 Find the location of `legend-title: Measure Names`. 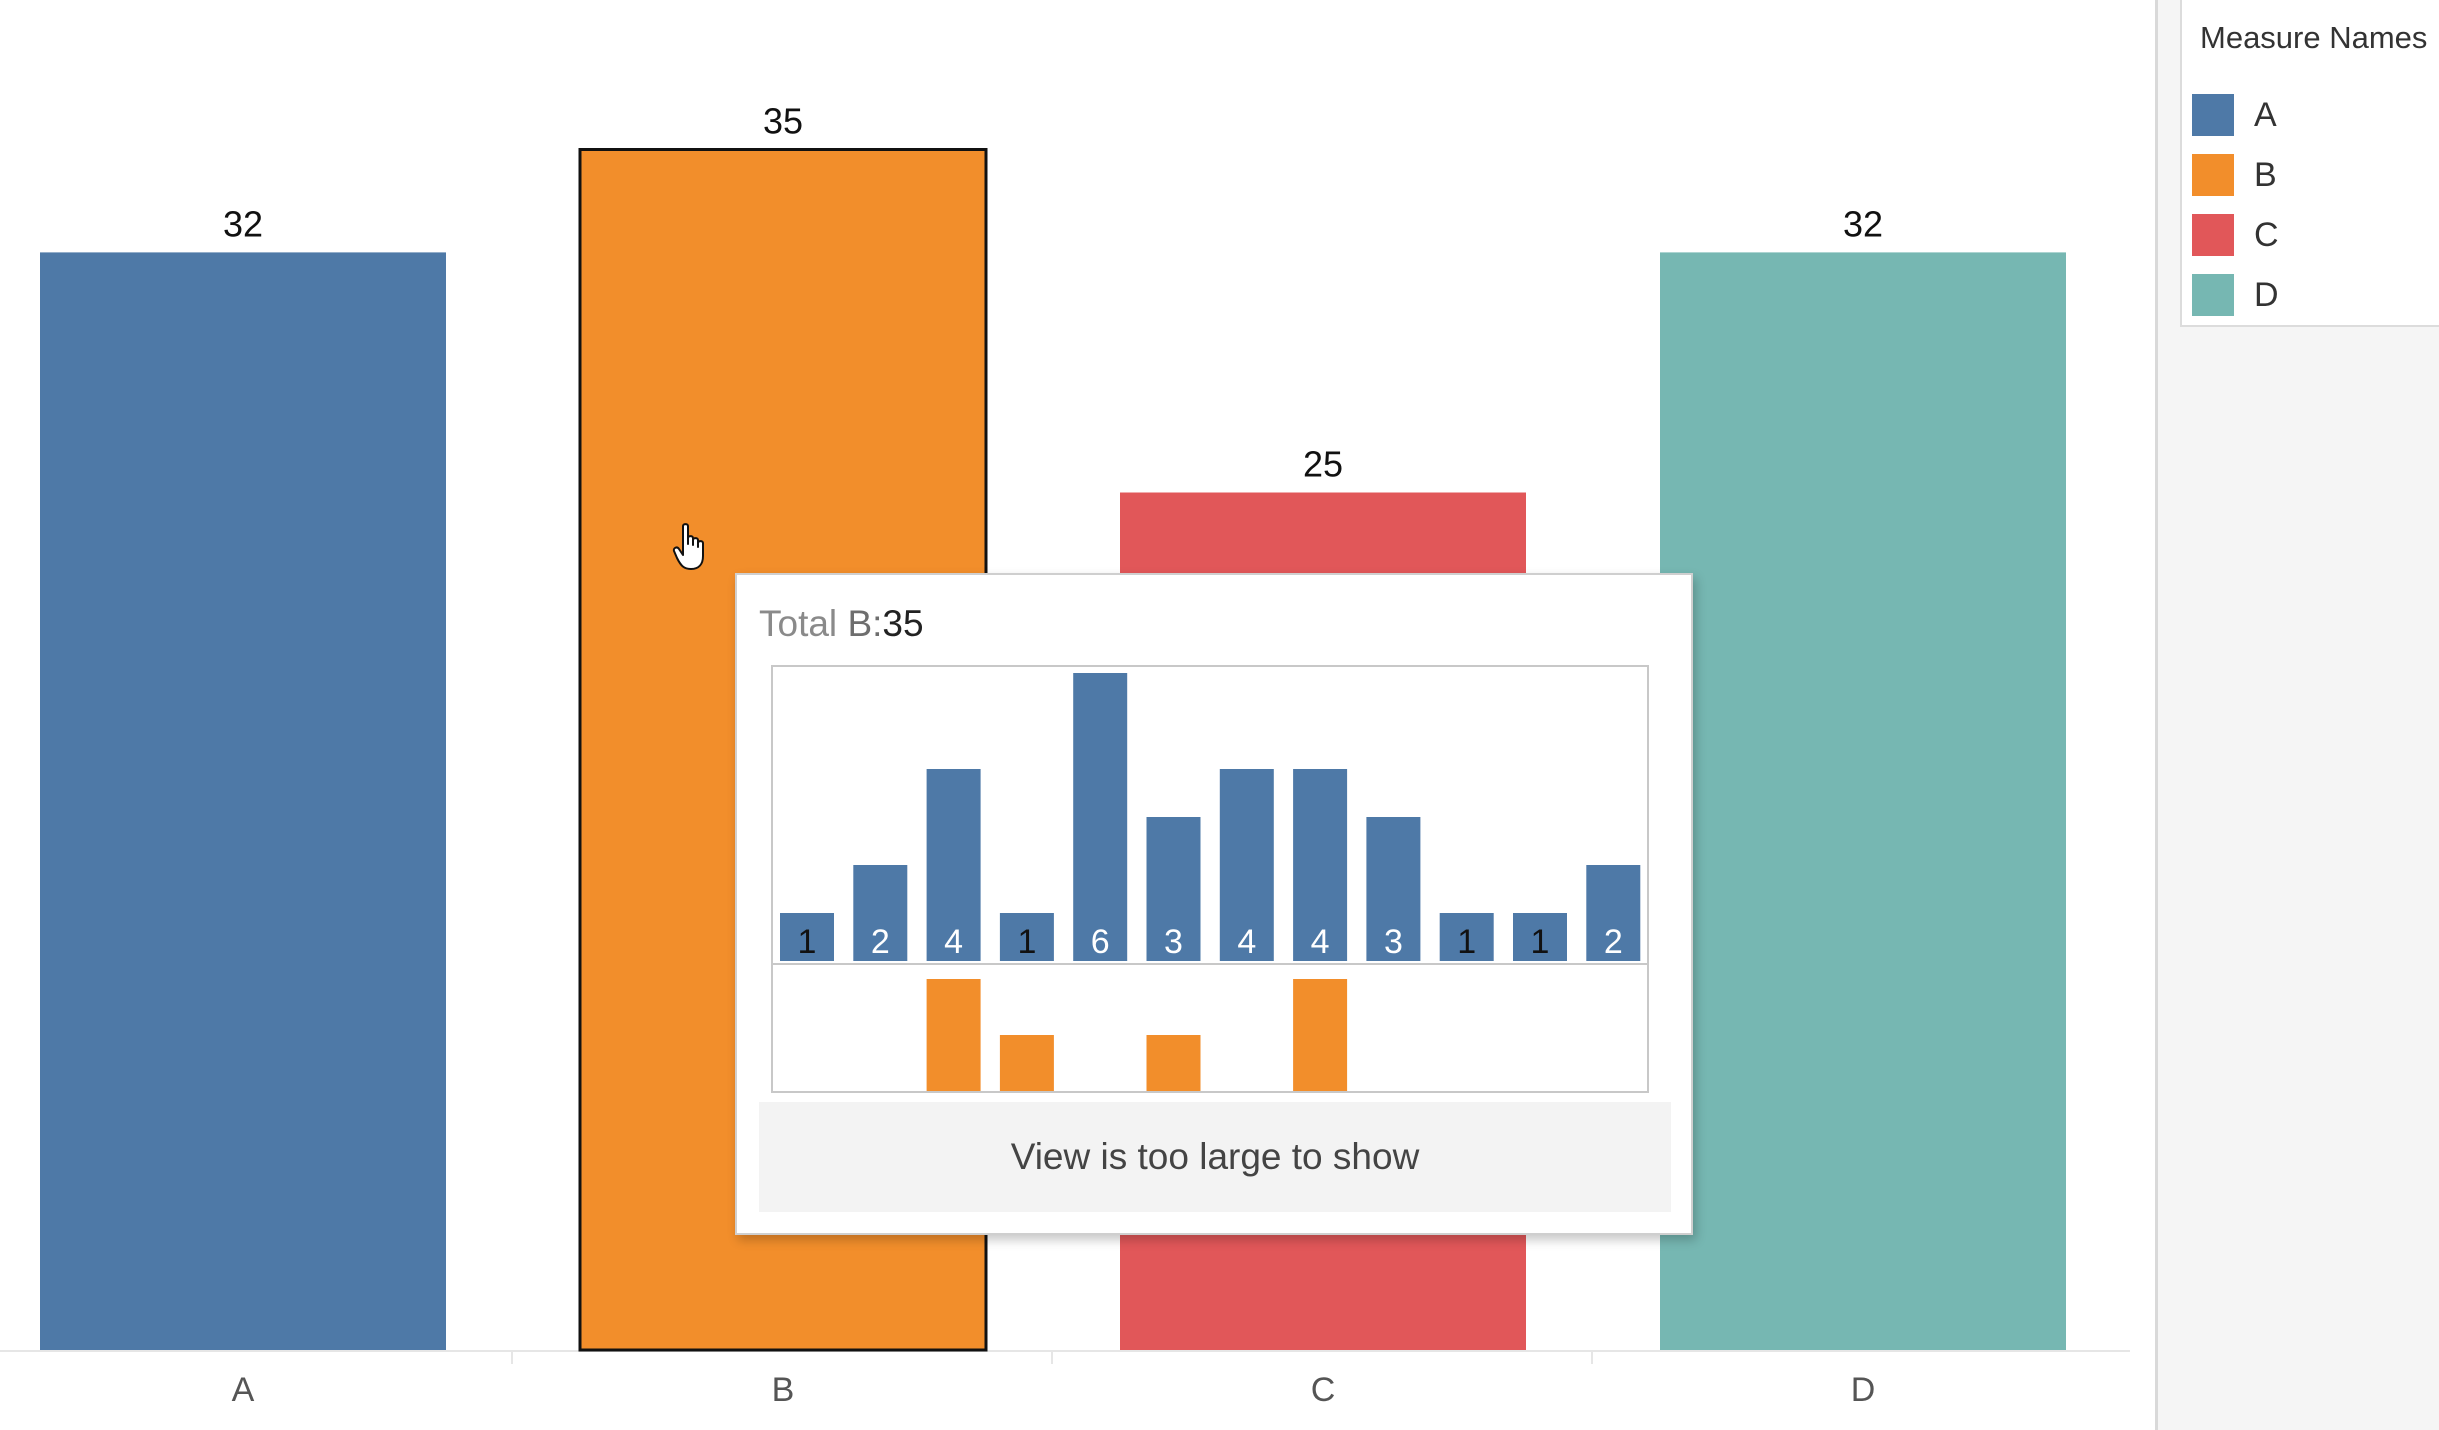

legend-title: Measure Names is located at coordinates (2314, 37).